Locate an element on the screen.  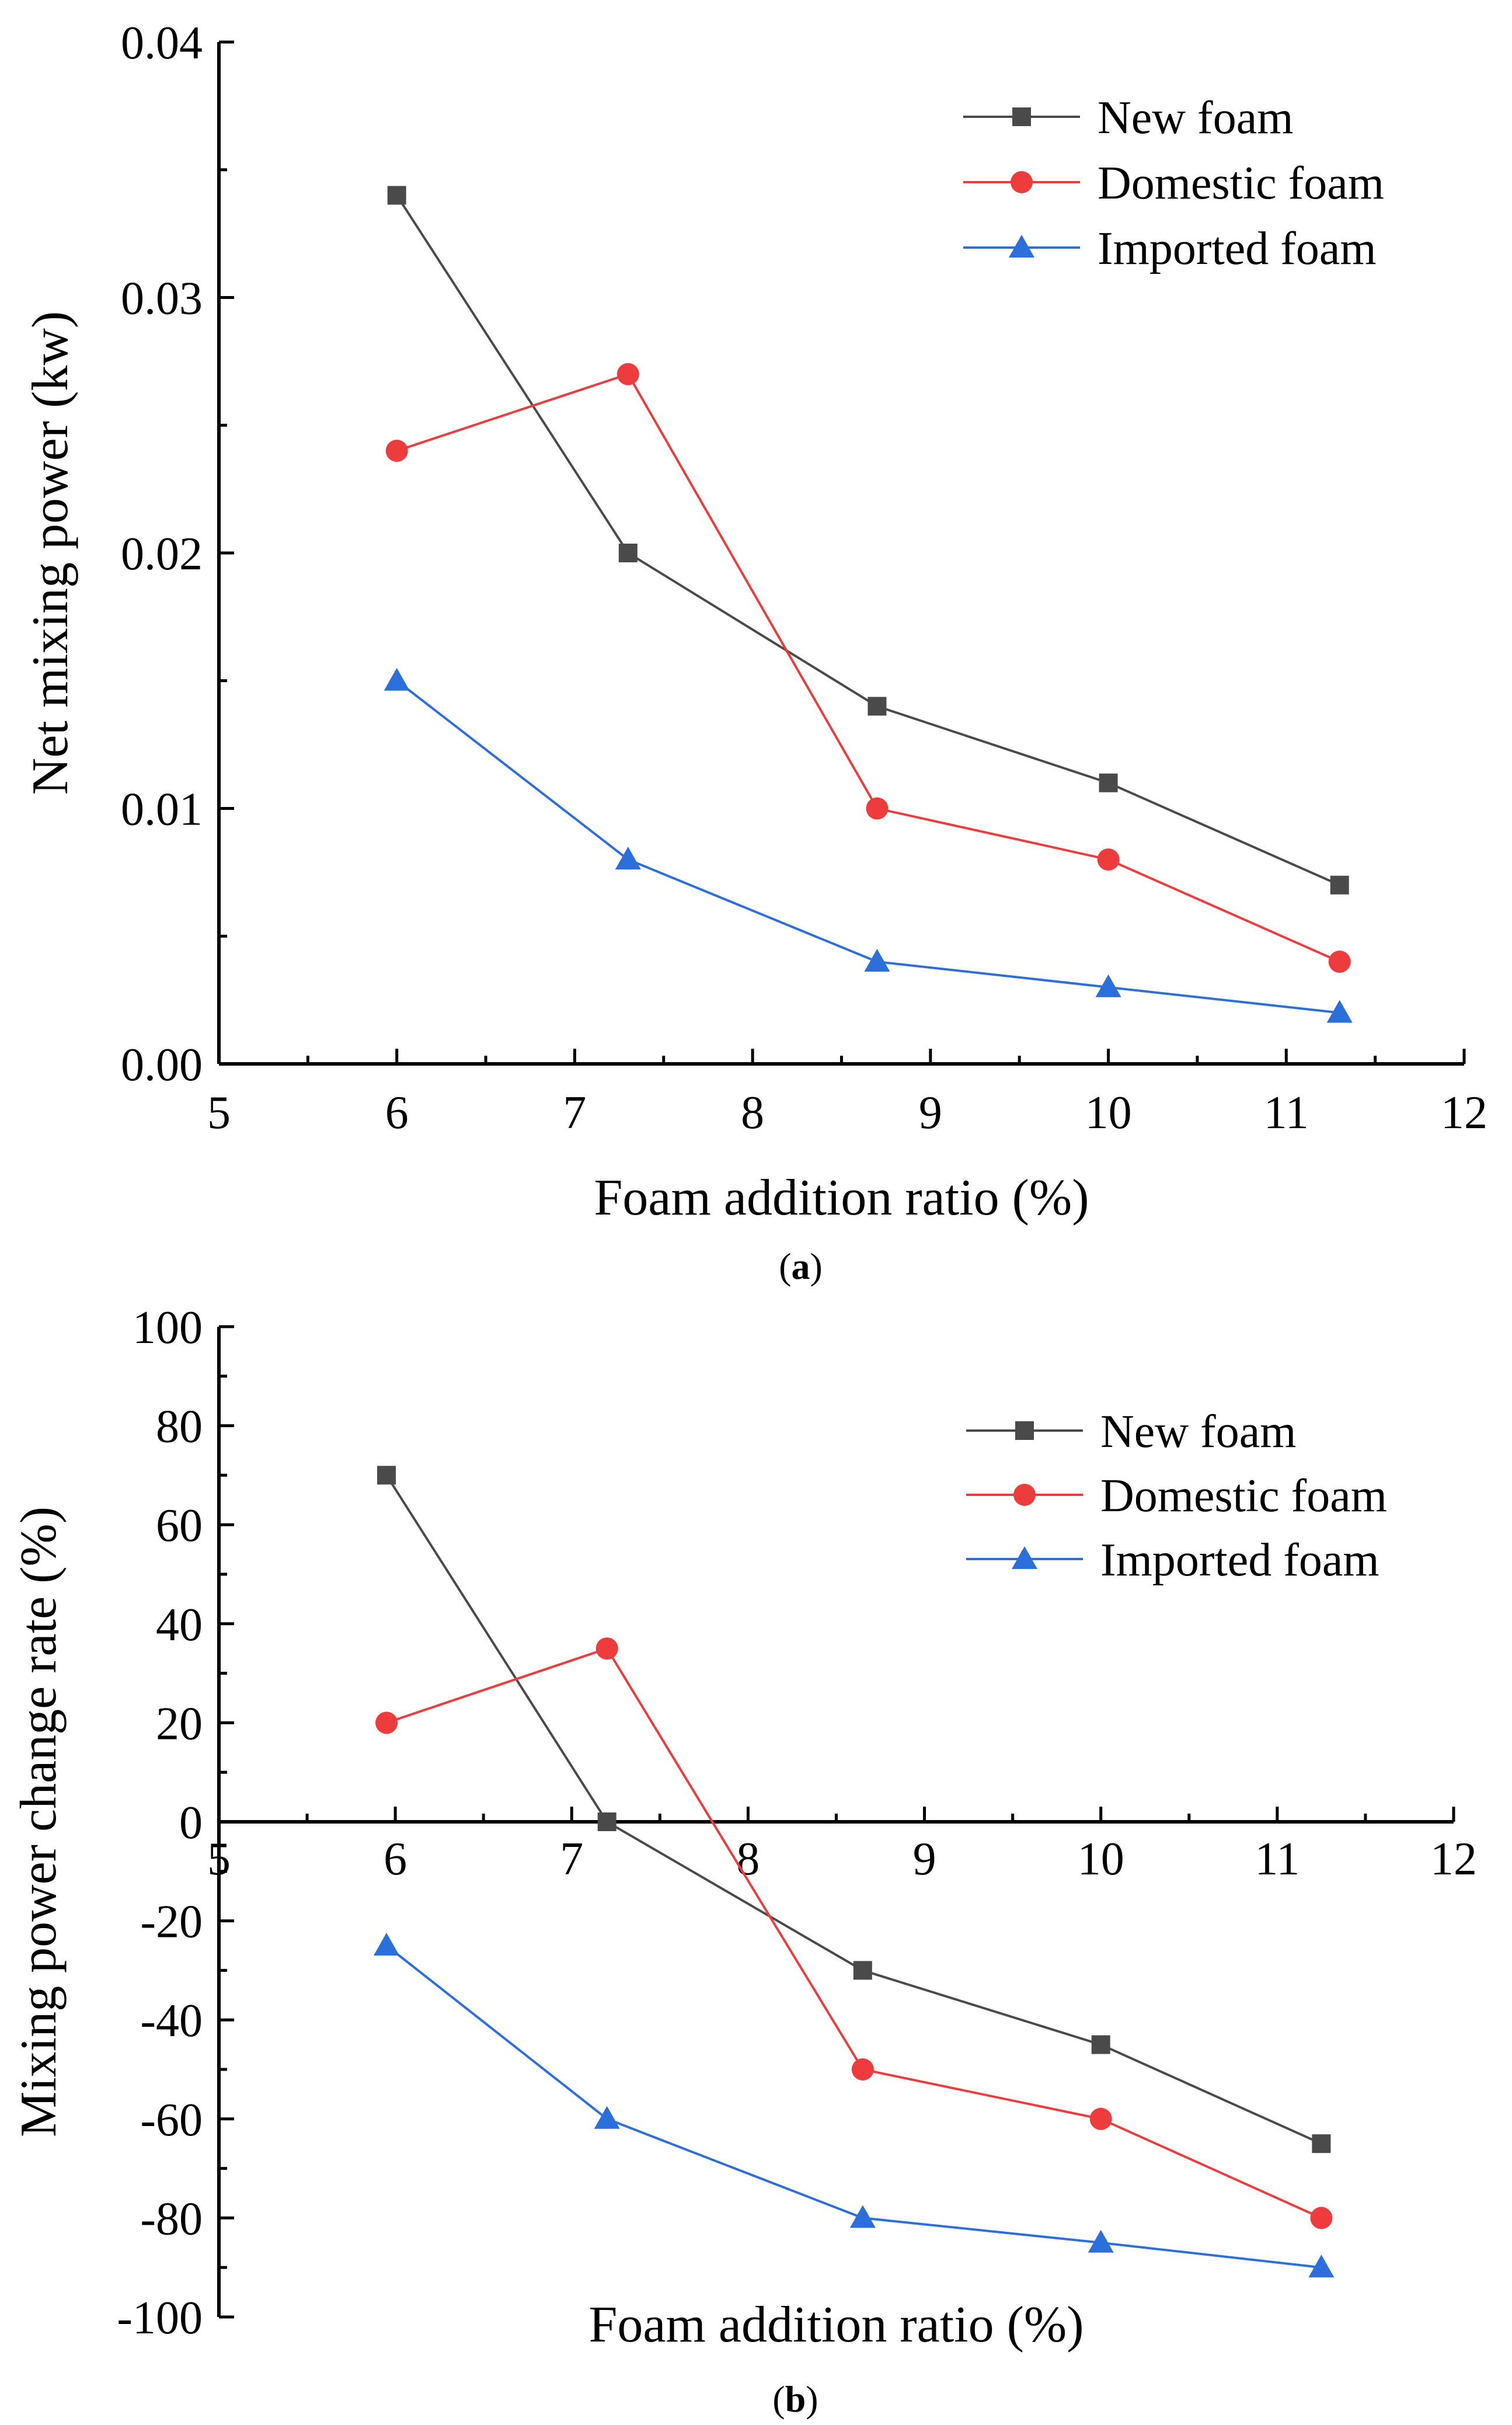
y-tick-label: 0.02 is located at coordinates (162, 554).